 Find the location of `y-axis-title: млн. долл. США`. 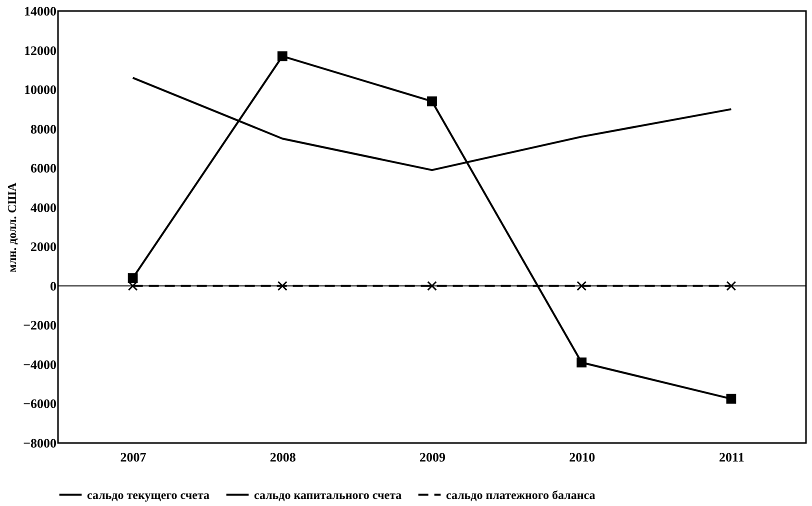

y-axis-title: млн. долл. США is located at coordinates (12, 227).